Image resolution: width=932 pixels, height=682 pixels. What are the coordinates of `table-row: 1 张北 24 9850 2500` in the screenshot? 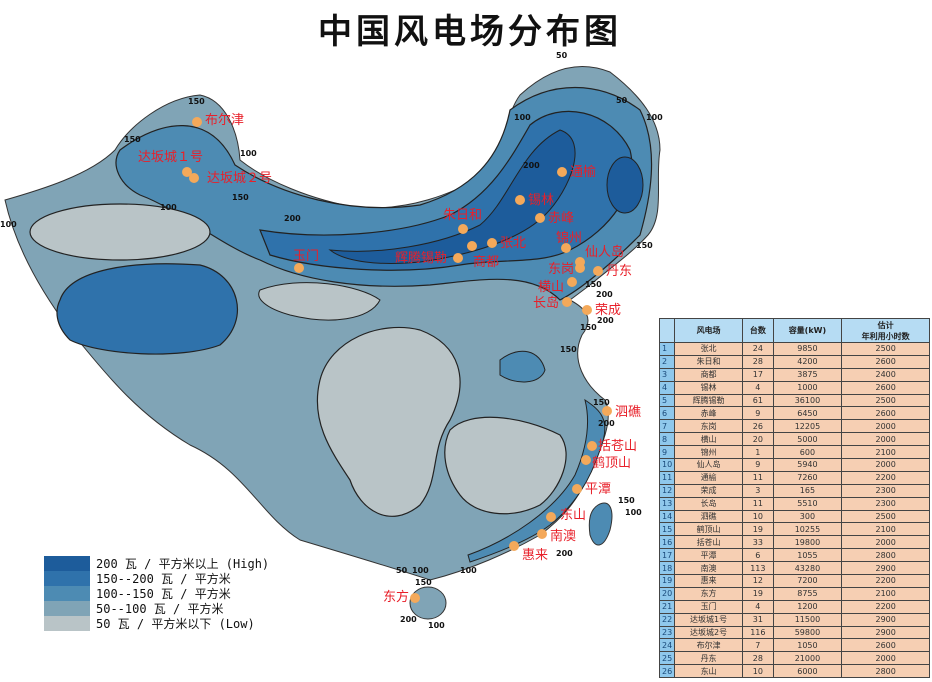 It's located at (794, 349).